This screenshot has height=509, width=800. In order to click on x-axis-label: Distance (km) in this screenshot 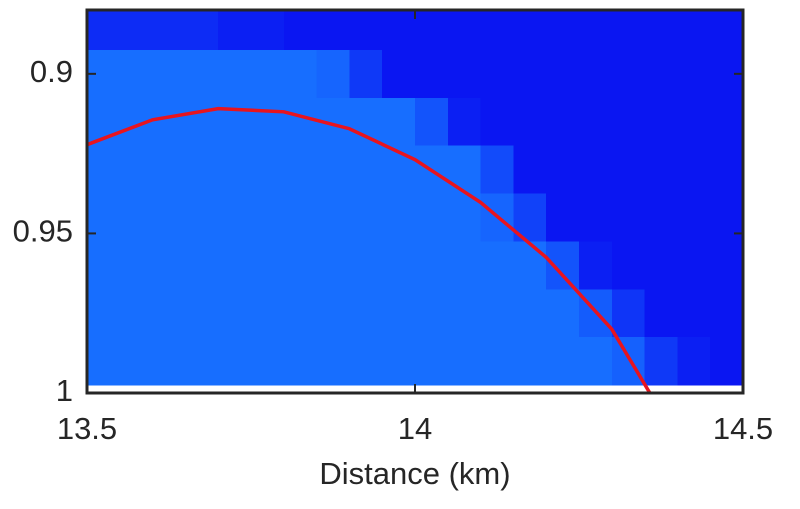, I will do `click(414, 473)`.